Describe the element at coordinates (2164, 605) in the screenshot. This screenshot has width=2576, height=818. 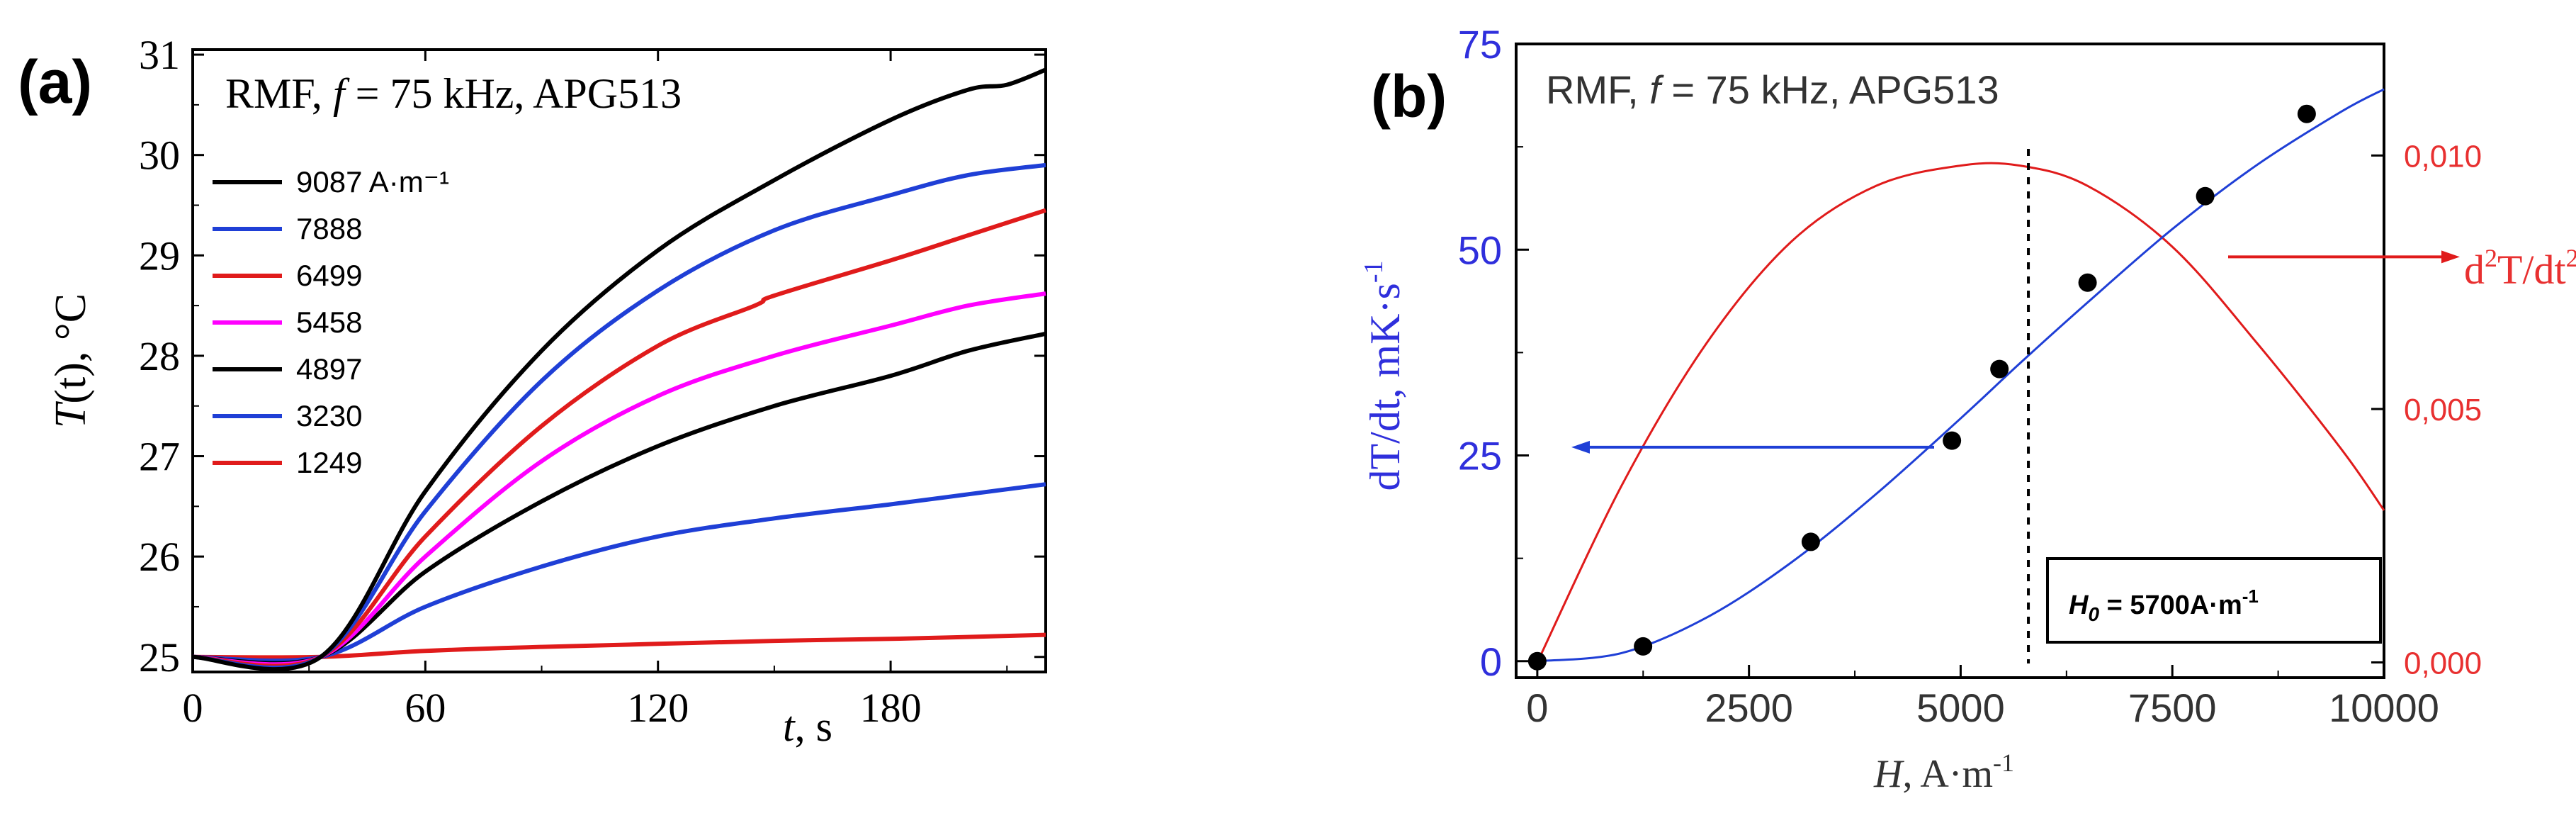
I see `h0-annotation-text: H0 = 5700A·m-1` at that location.